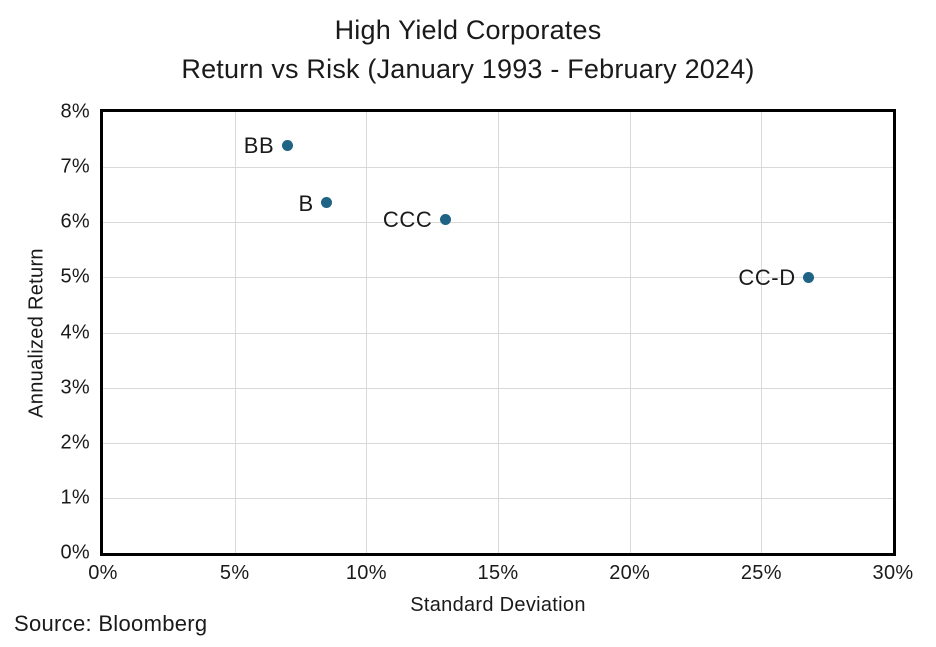 Image resolution: width=936 pixels, height=647 pixels. I want to click on y-tick-label: 0%, so click(75, 552).